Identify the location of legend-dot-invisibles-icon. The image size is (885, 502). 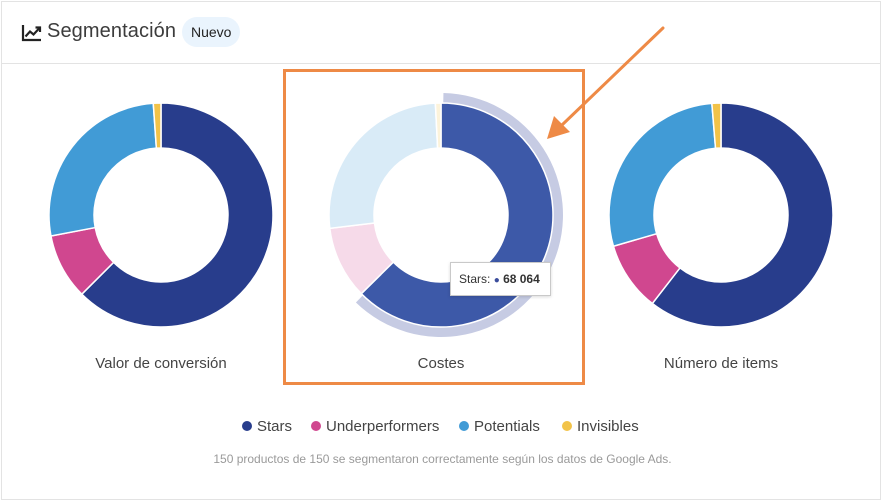
(567, 426).